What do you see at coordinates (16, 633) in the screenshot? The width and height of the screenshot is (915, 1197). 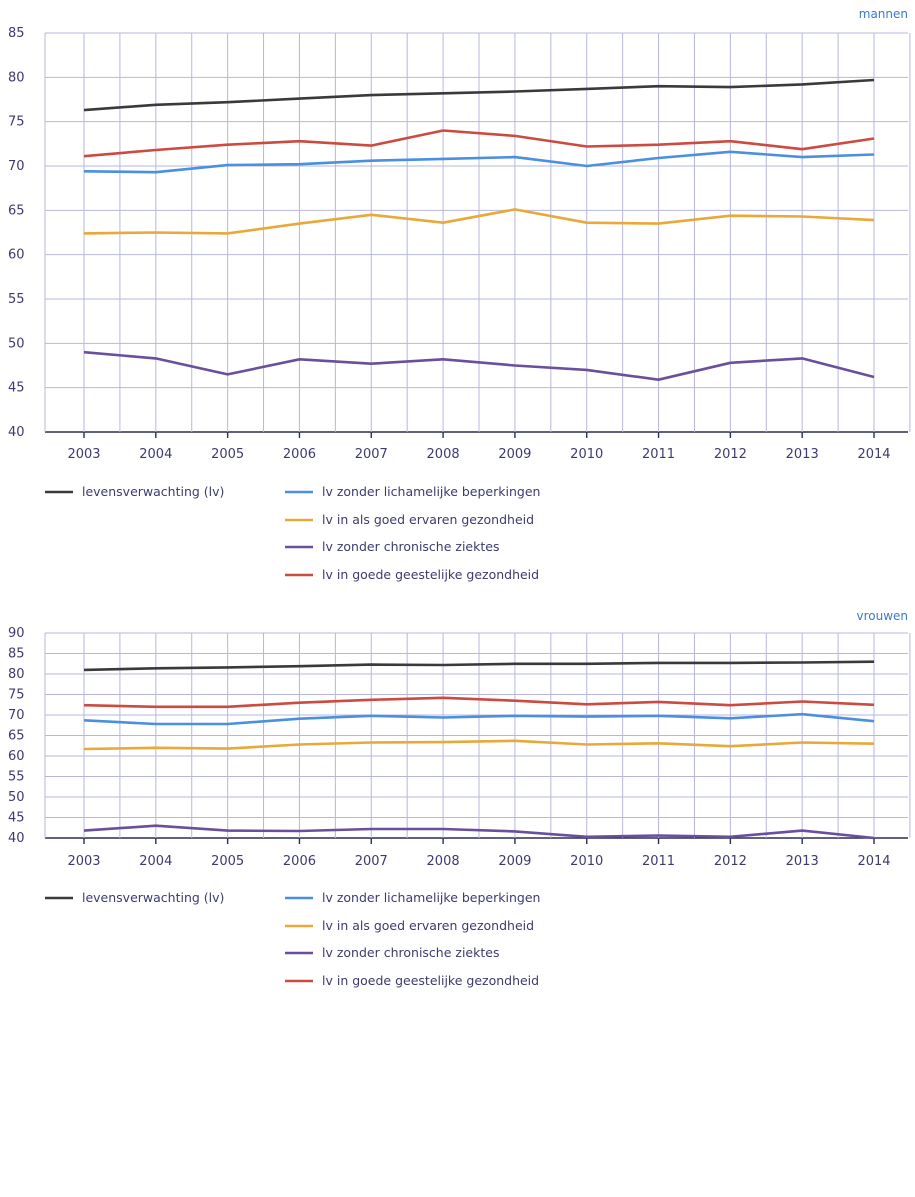 I see `y-tick-label: 90` at bounding box center [16, 633].